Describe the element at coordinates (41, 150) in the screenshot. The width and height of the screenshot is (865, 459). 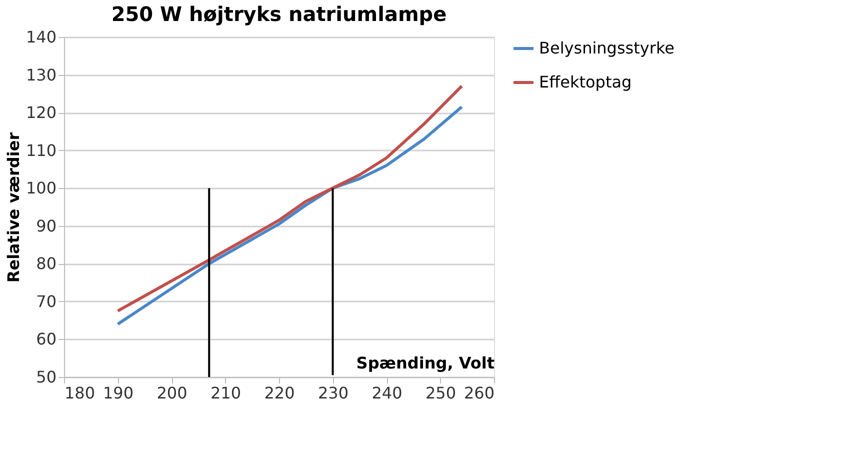
I see `y-tick-label: 110` at that location.